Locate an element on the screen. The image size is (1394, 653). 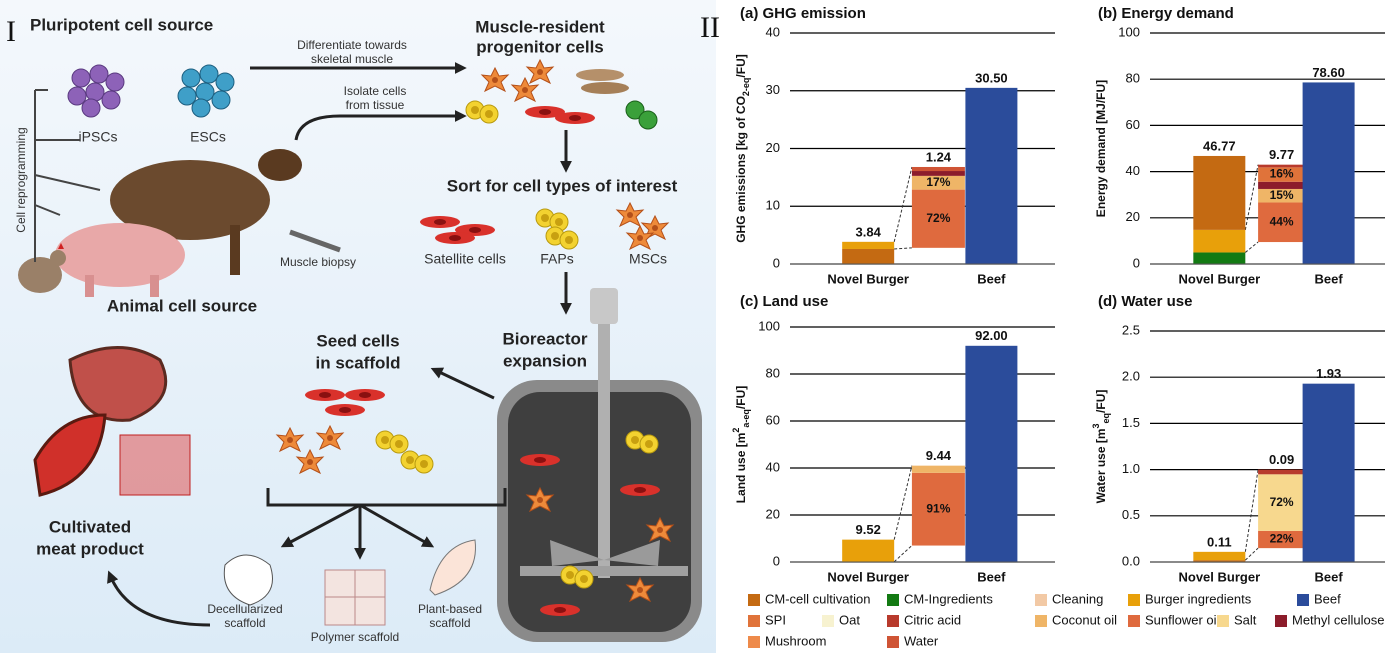
legend-label: Citric acid is located at coordinates (932, 619).